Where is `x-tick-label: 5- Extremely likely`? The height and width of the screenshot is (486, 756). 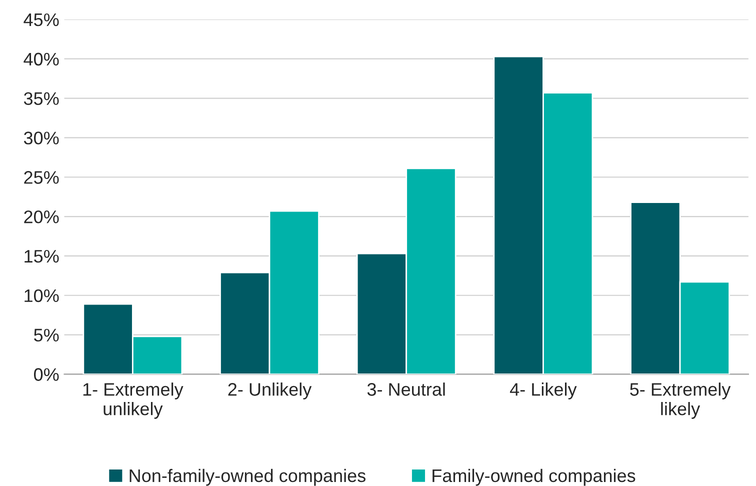 x-tick-label: 5- Extremely likely is located at coordinates (680, 400).